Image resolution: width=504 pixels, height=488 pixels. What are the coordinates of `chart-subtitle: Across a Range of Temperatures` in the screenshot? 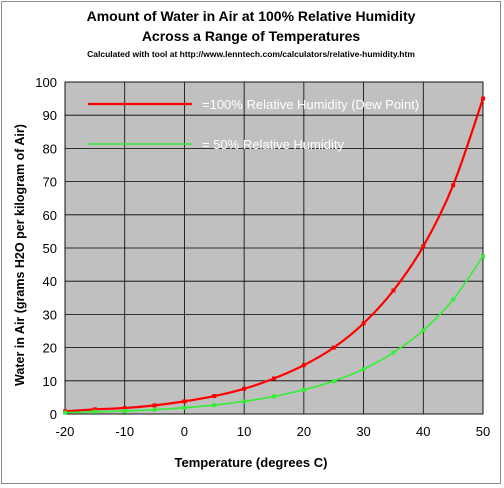 It's located at (251, 36).